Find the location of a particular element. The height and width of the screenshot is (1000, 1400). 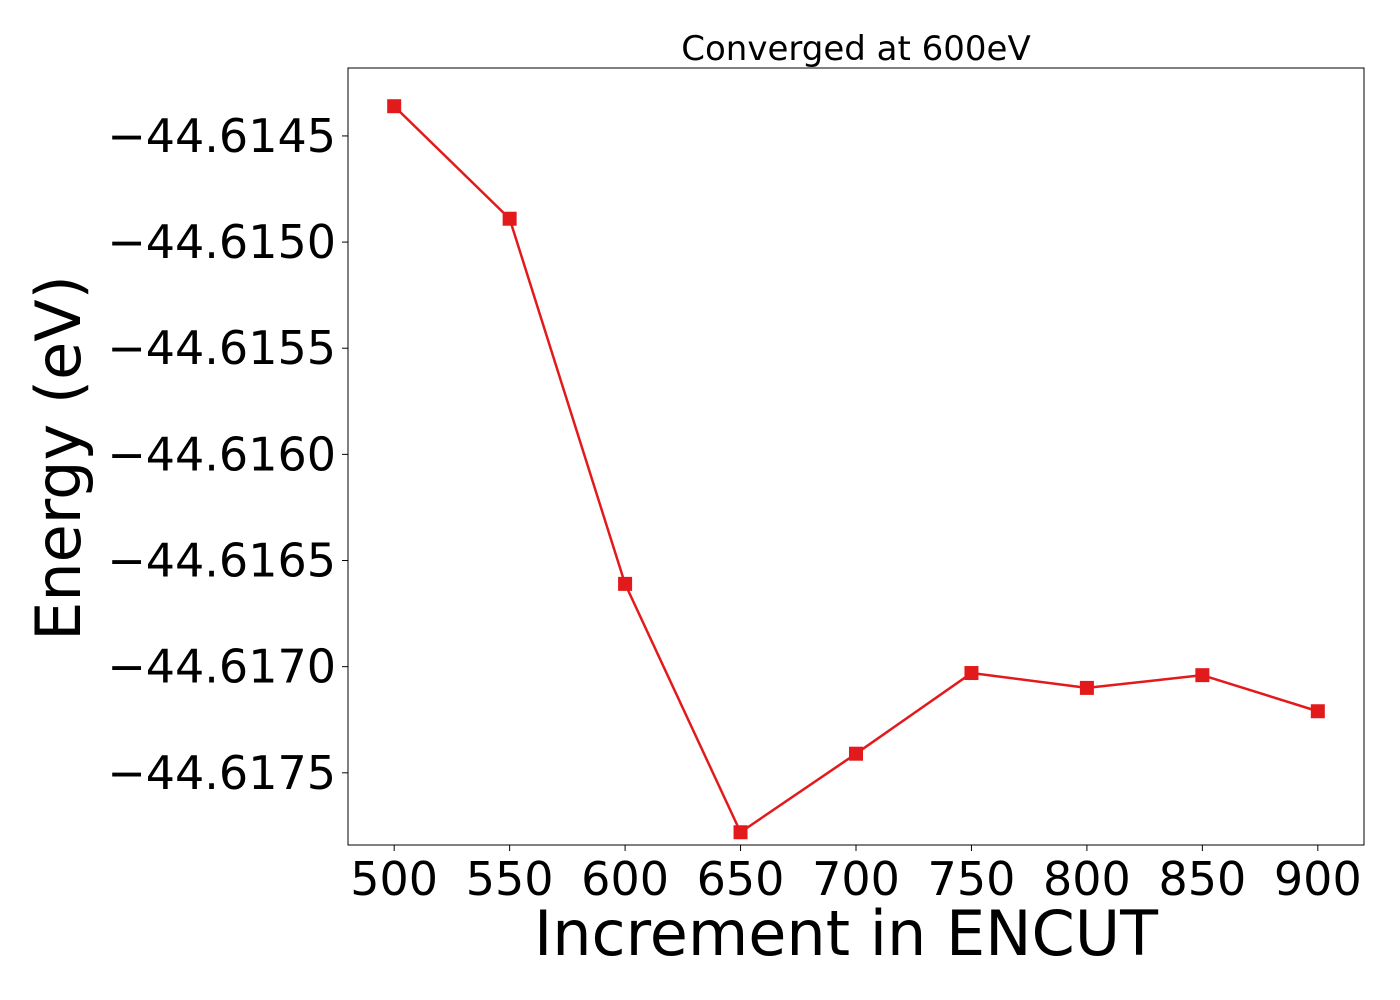

x-axis-label: Increment in ENCUT is located at coordinates (846, 933).